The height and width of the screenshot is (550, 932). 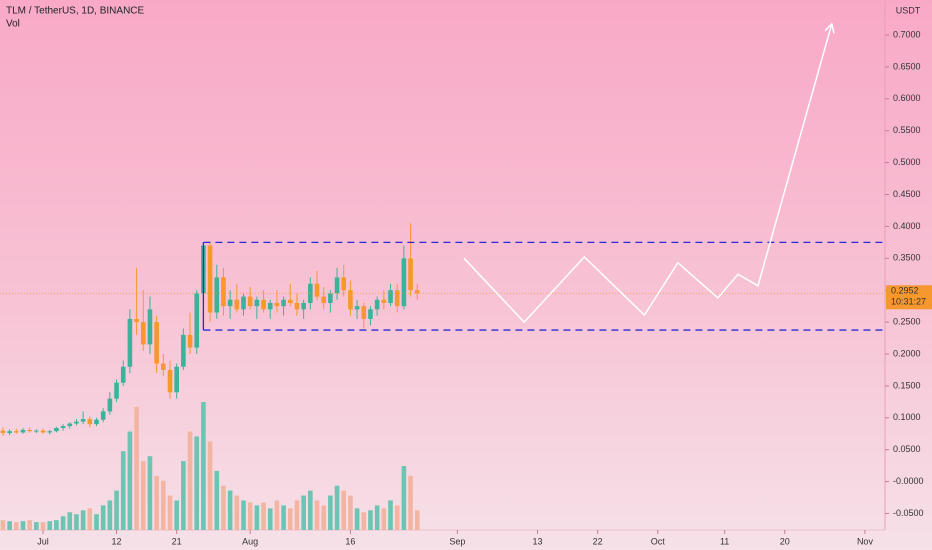 What do you see at coordinates (43, 541) in the screenshot?
I see `x-tick-label: Jul` at bounding box center [43, 541].